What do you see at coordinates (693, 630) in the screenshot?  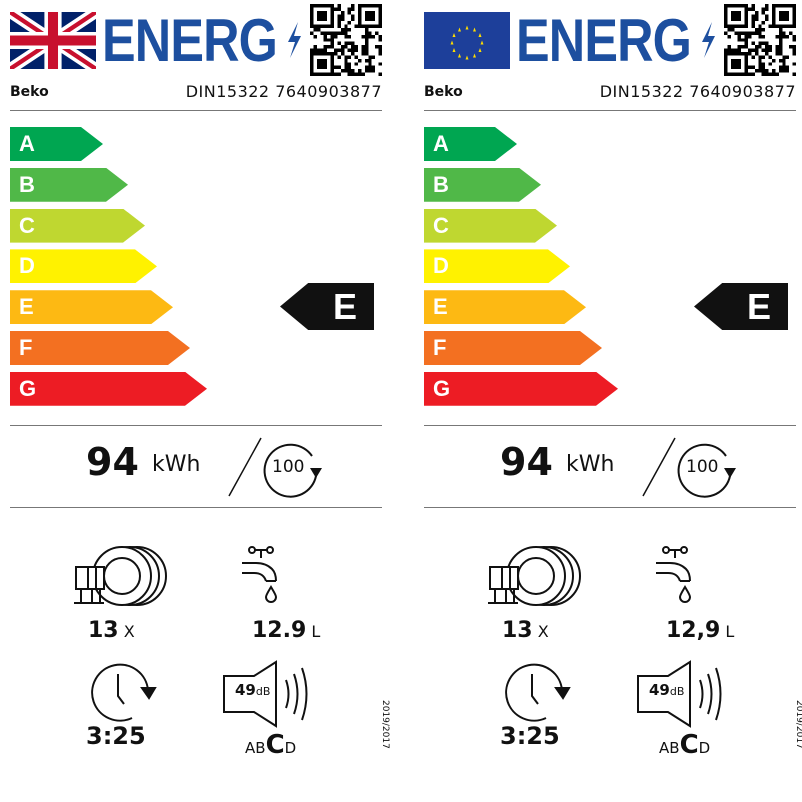 I see `water-value: 12,9` at bounding box center [693, 630].